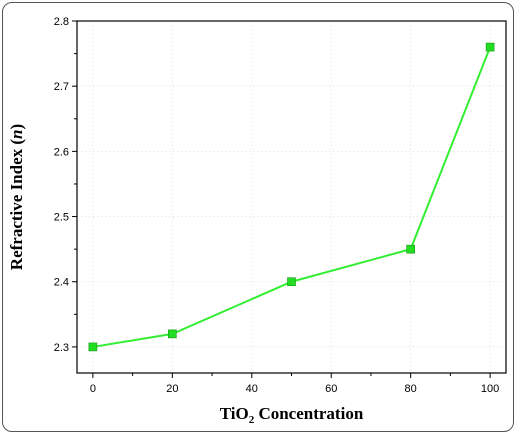 The height and width of the screenshot is (436, 518). Describe the element at coordinates (16, 127) in the screenshot. I see `y-axis-title-end: )` at that location.